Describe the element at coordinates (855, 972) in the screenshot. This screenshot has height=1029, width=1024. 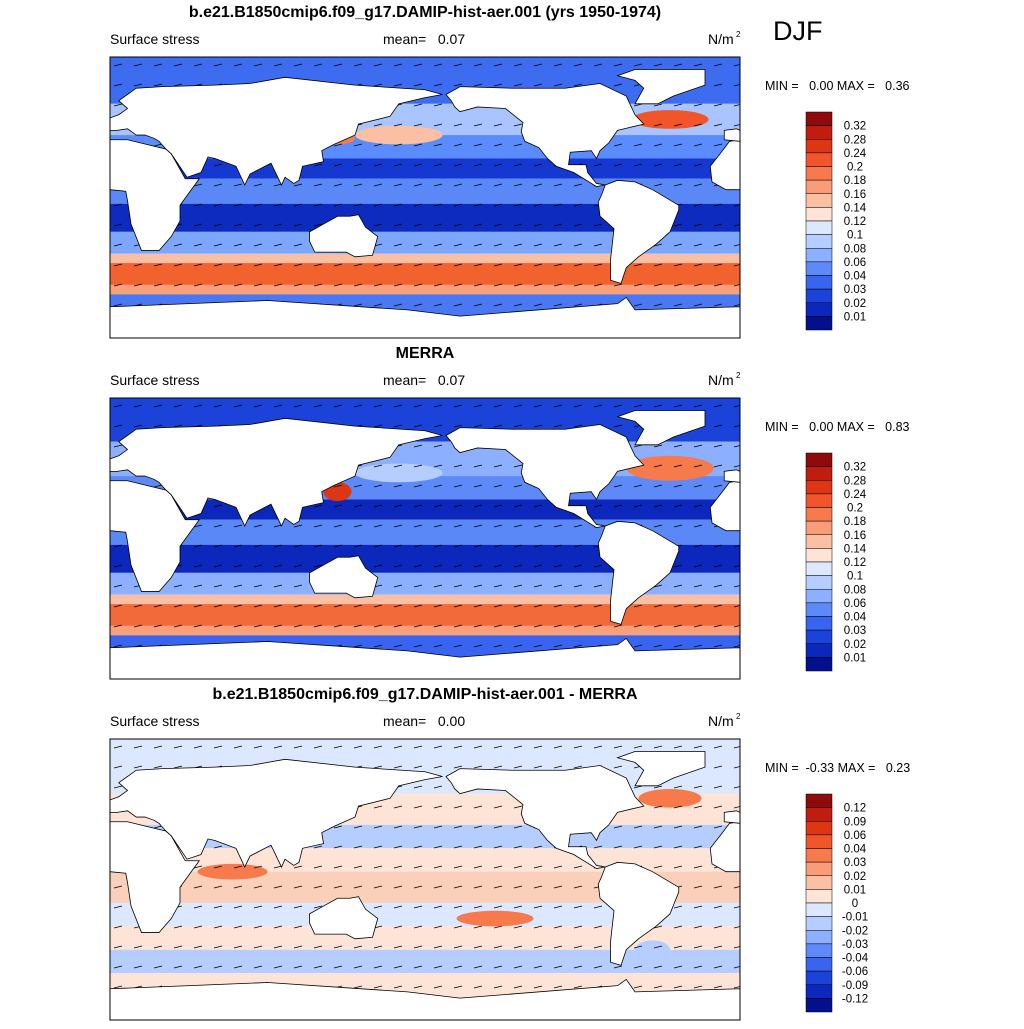
I see `colorbar-label: -0.06` at that location.